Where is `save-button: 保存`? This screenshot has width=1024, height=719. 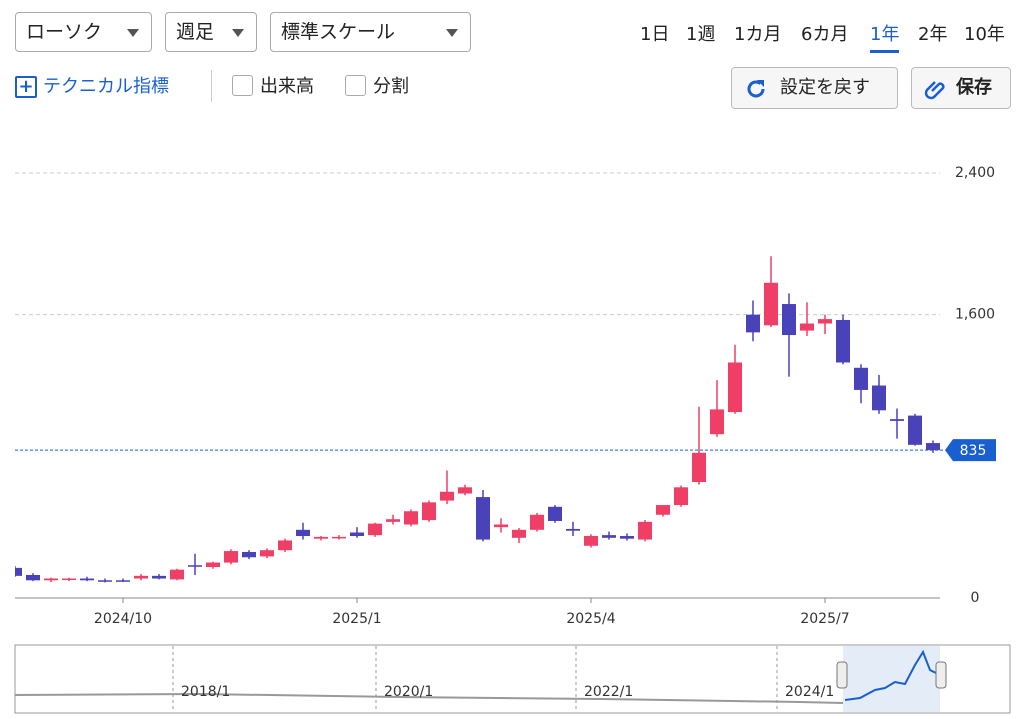 save-button: 保存 is located at coordinates (961, 88).